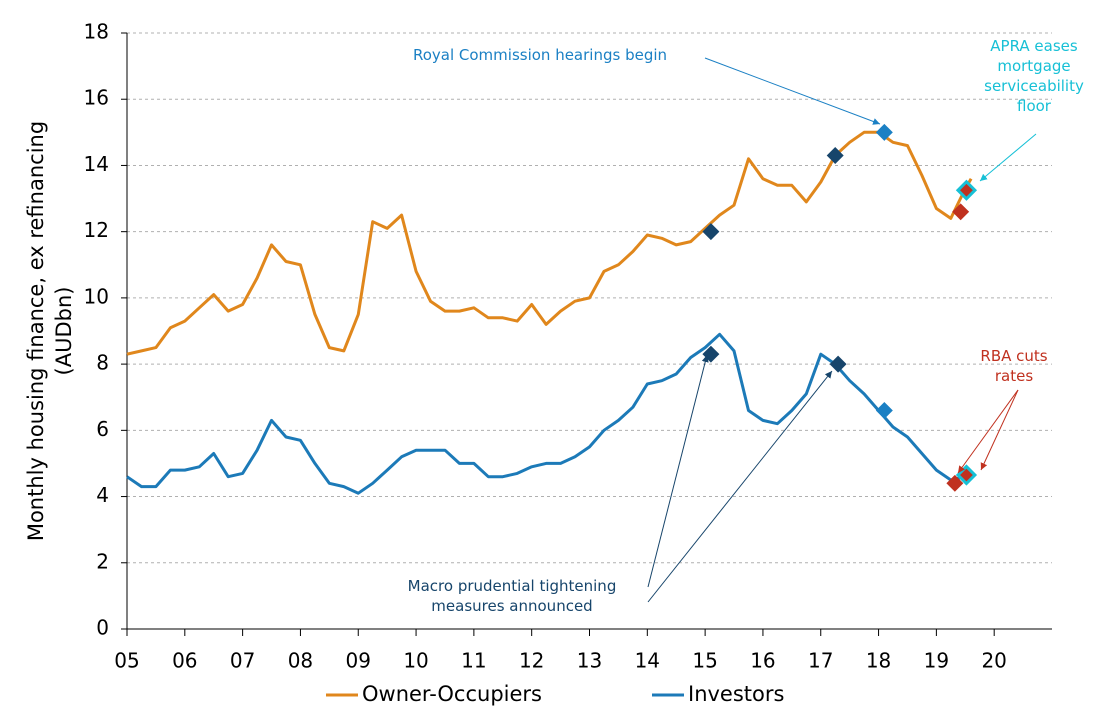 The image size is (1096, 716). What do you see at coordinates (452, 694) in the screenshot?
I see `legend-label: Owner-Occupiers` at bounding box center [452, 694].